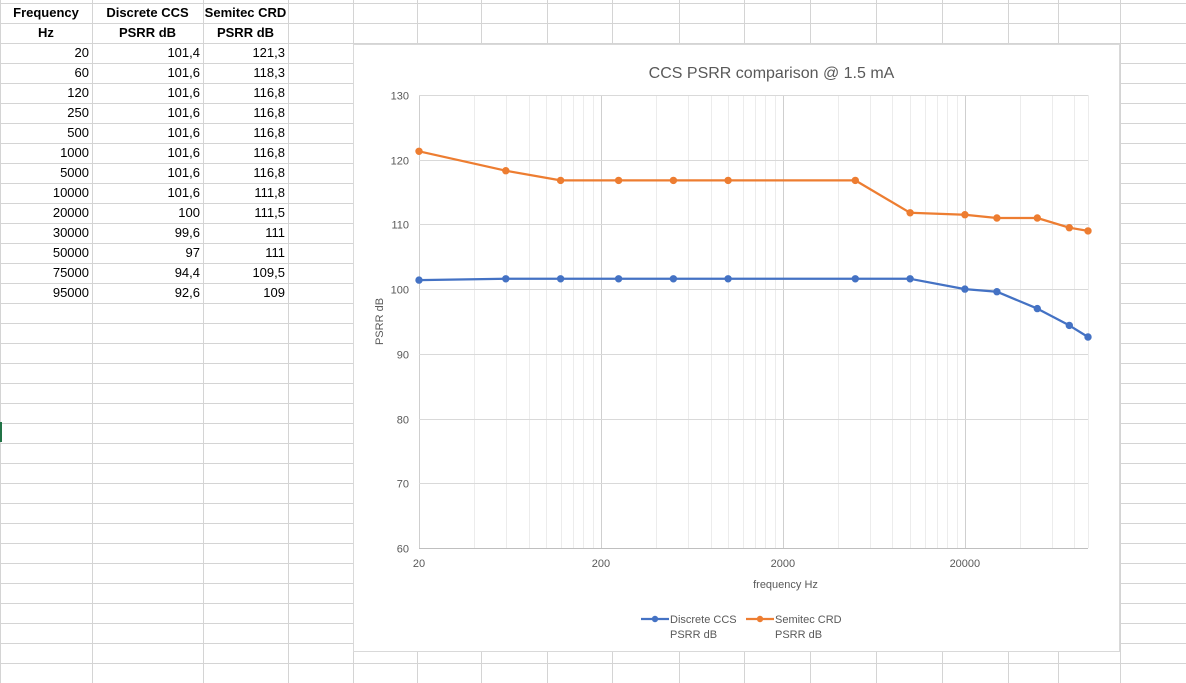 The image size is (1186, 683). Describe the element at coordinates (81, 72) in the screenshot. I see `table-cell: 60` at that location.